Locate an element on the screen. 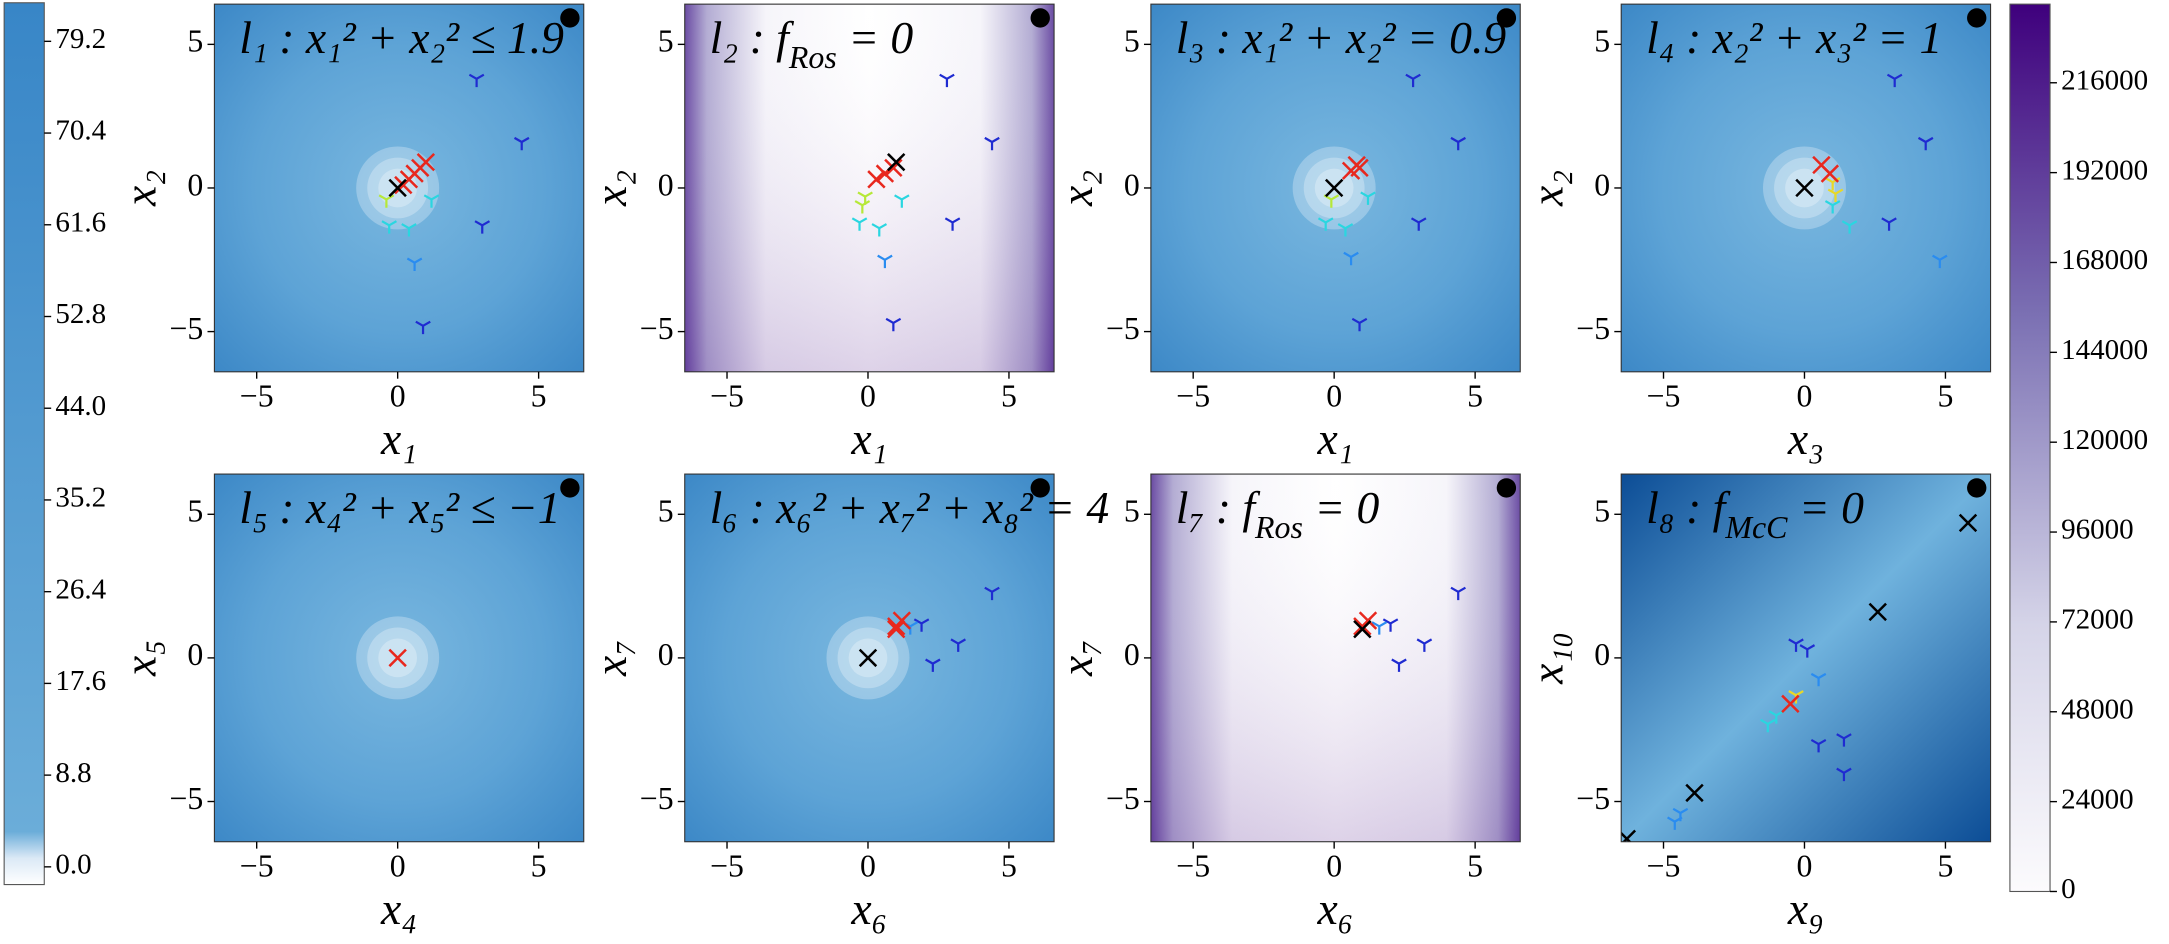 The height and width of the screenshot is (944, 2169). plot-background is located at coordinates (1806, 658).